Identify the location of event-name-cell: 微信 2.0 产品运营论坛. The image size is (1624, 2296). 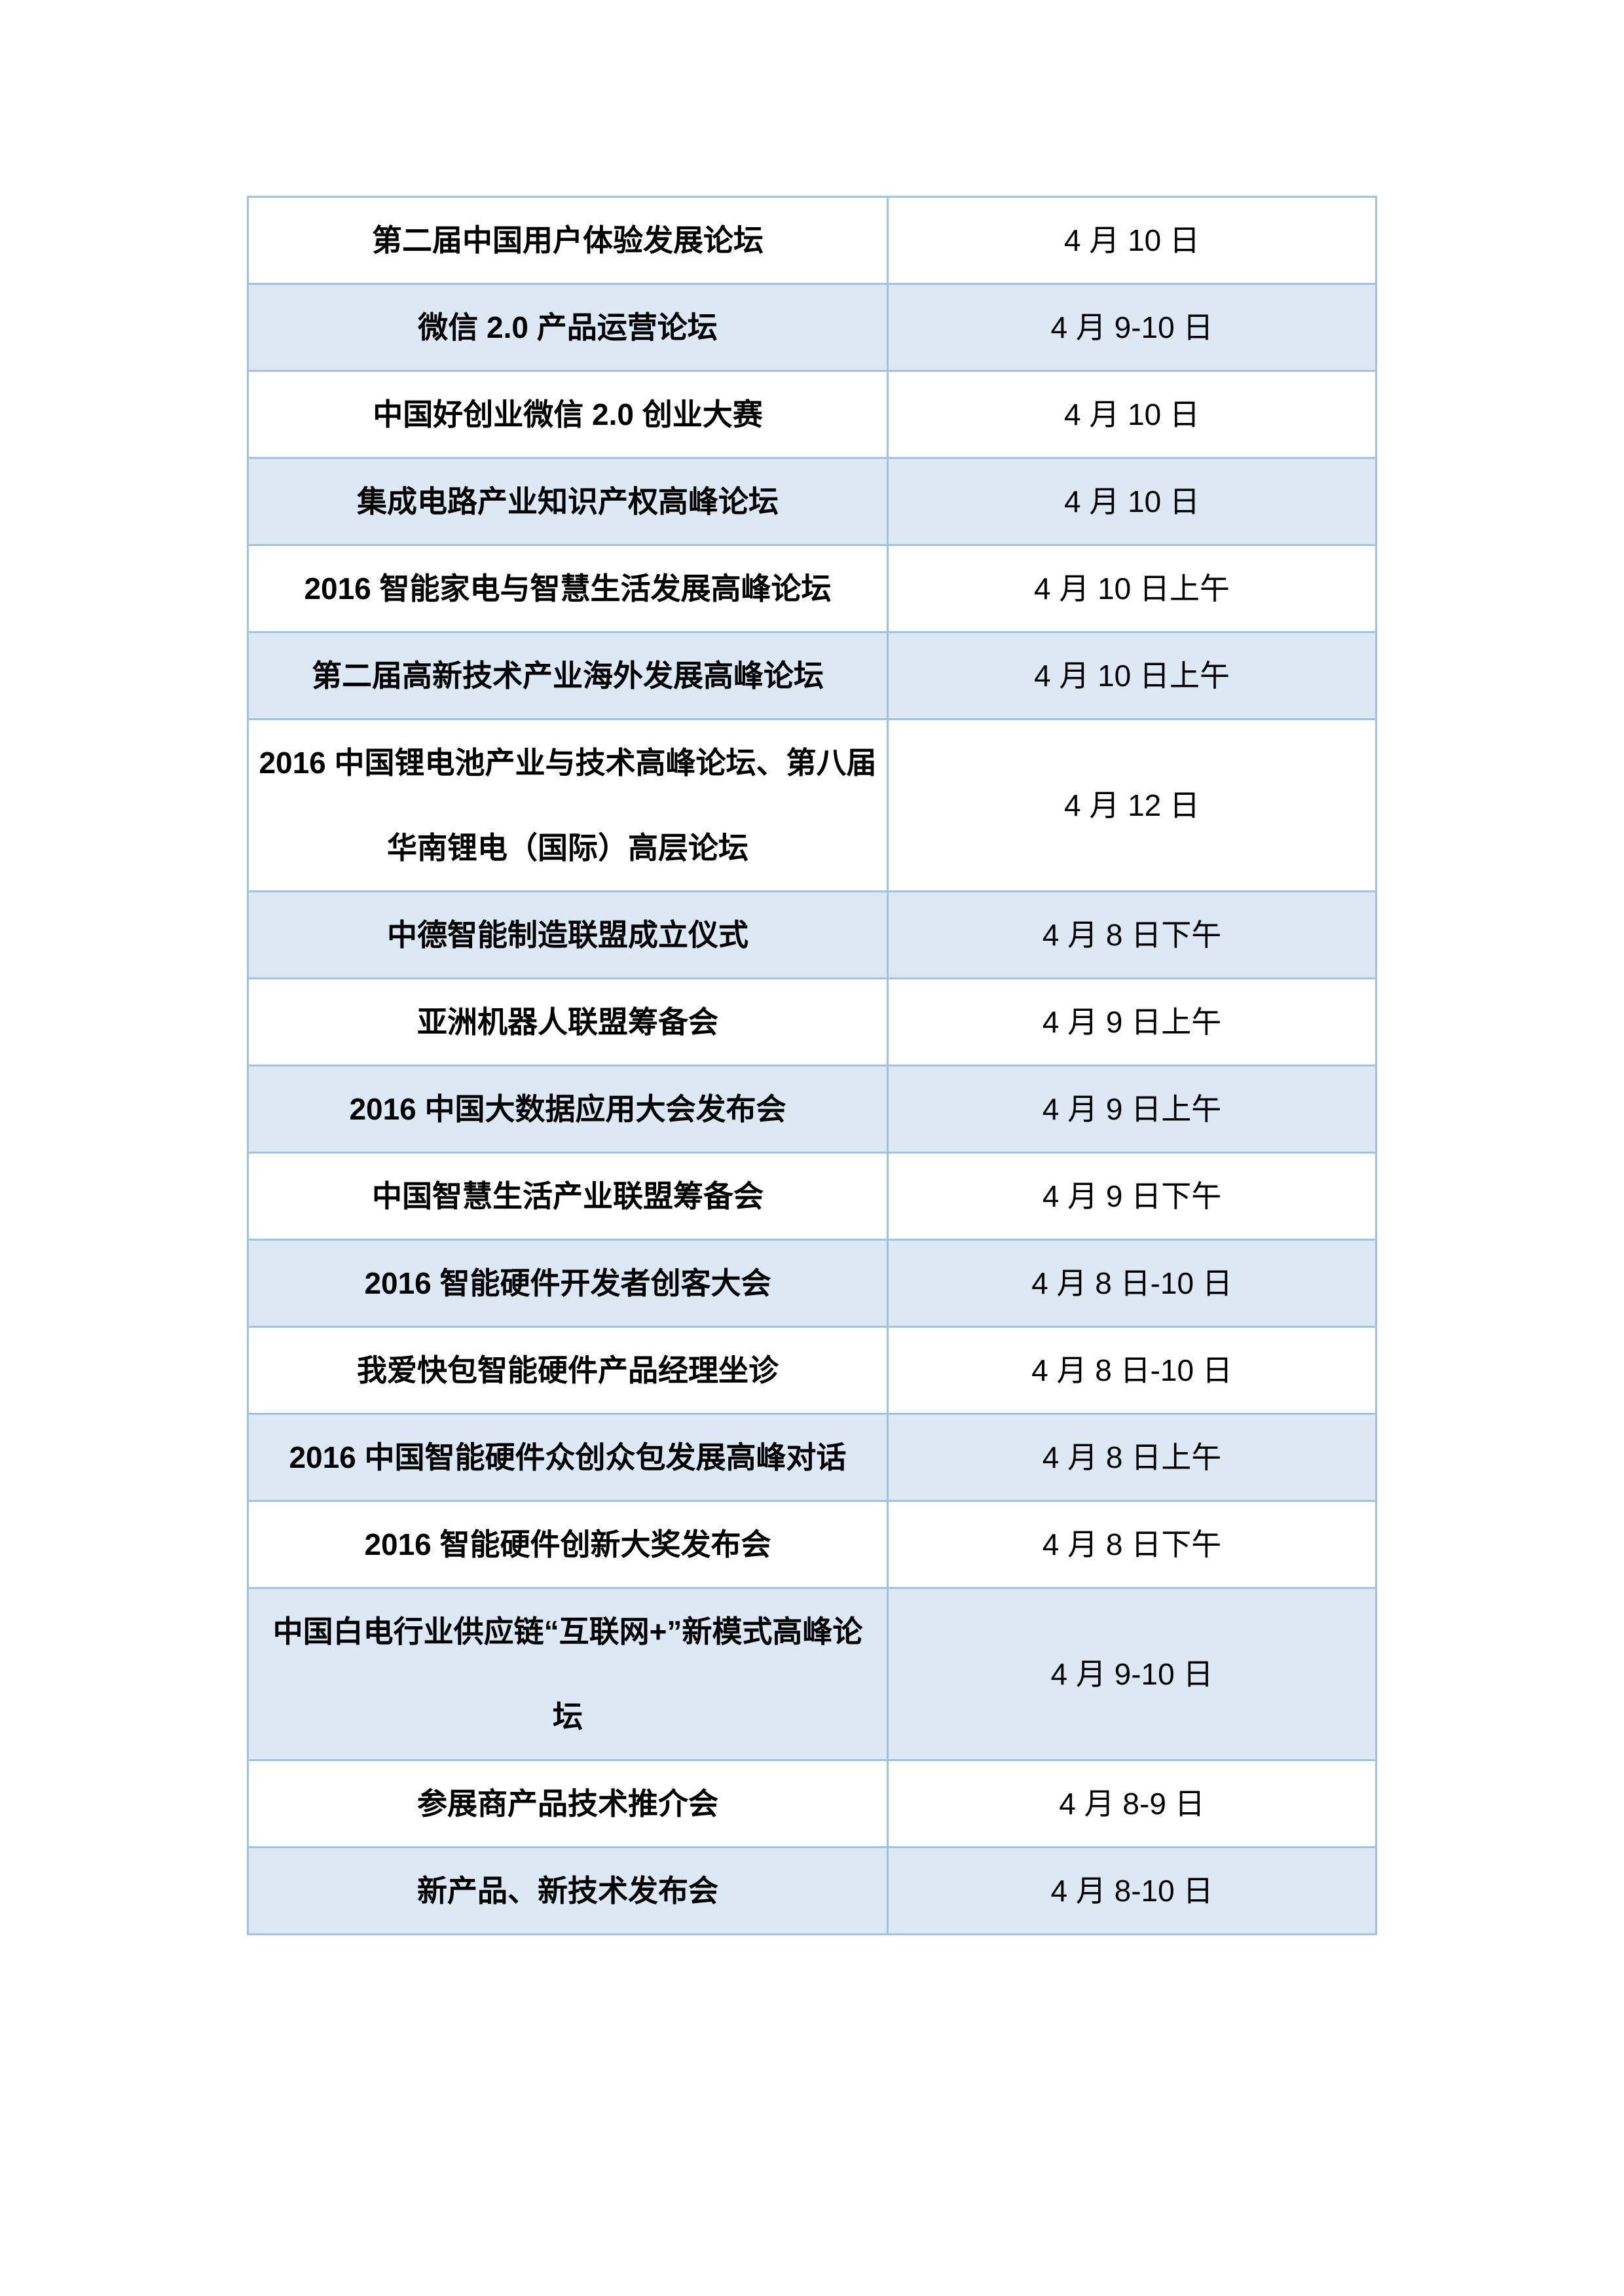
(568, 327).